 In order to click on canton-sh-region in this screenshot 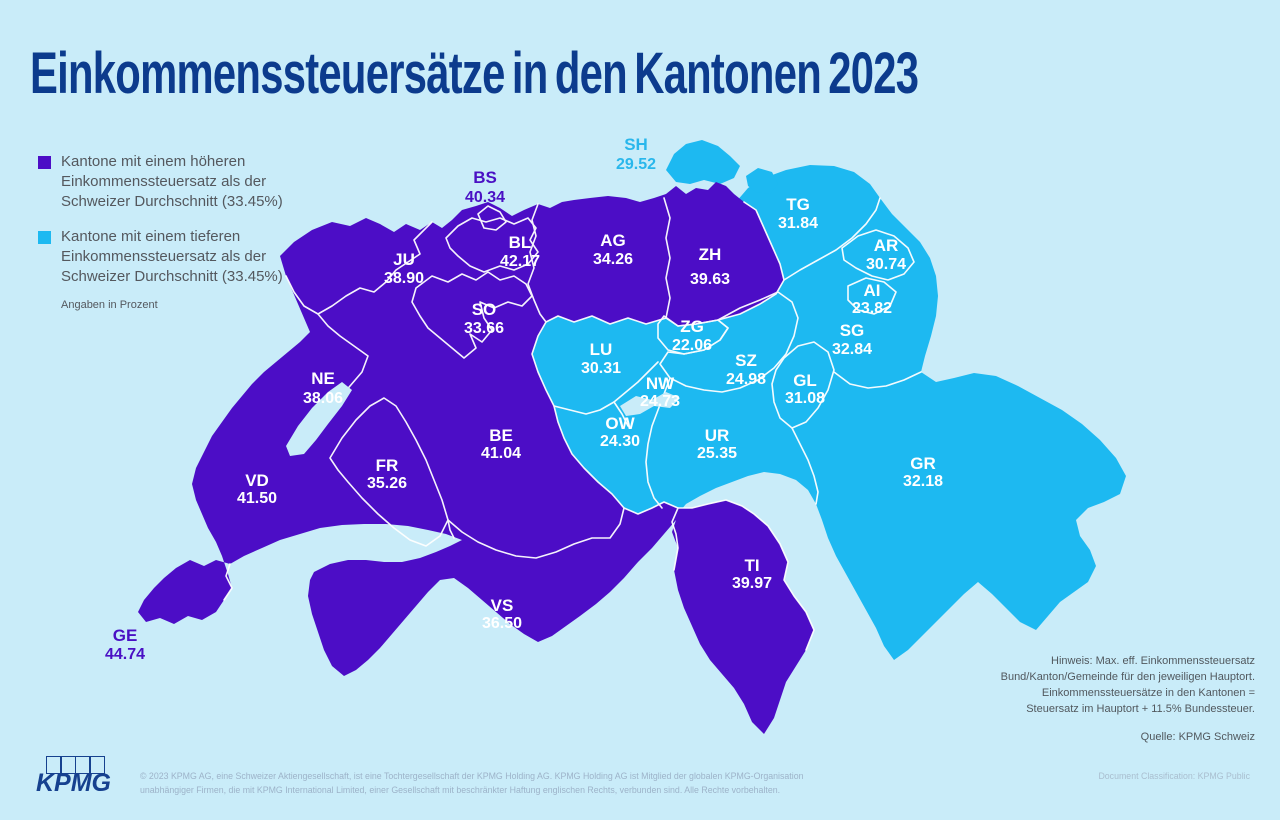, I will do `click(722, 167)`.